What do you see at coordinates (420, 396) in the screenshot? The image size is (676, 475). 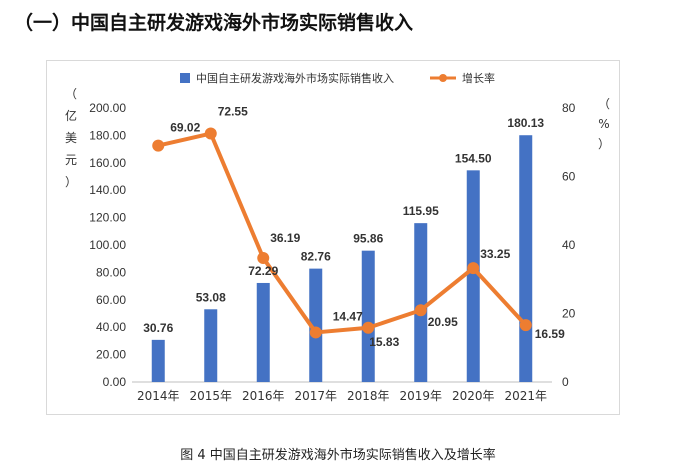 I see `x-tick-label: 2019年` at bounding box center [420, 396].